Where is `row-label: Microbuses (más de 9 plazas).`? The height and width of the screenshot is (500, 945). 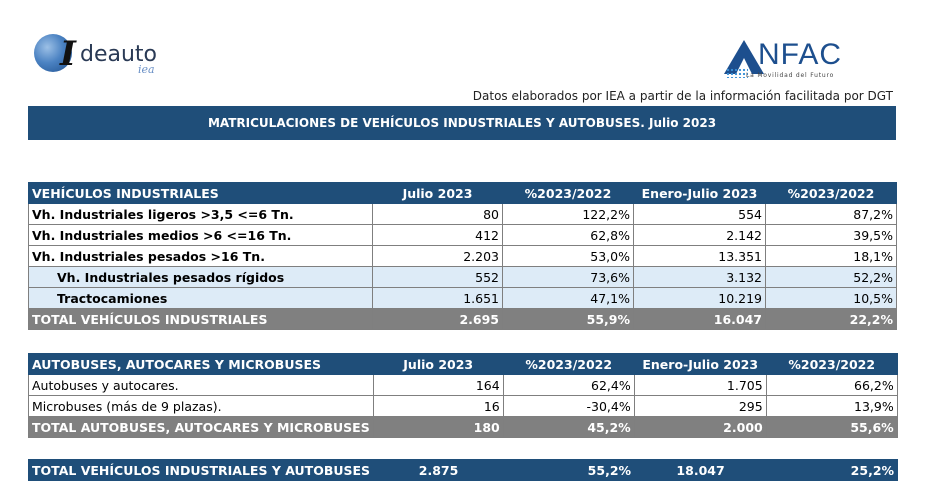 row-label: Microbuses (más de 9 plazas). is located at coordinates (201, 406).